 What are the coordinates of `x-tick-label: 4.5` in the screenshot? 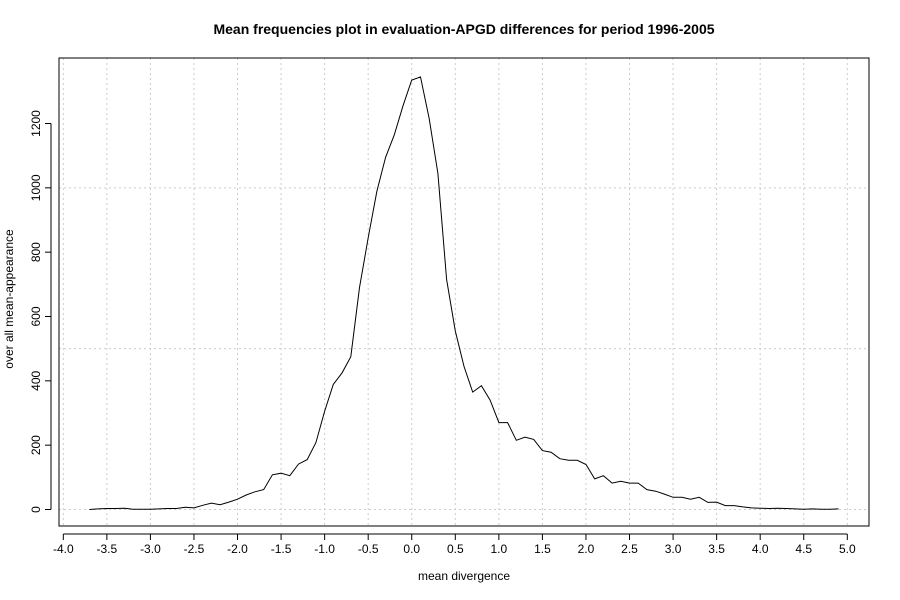 It's located at (803, 549).